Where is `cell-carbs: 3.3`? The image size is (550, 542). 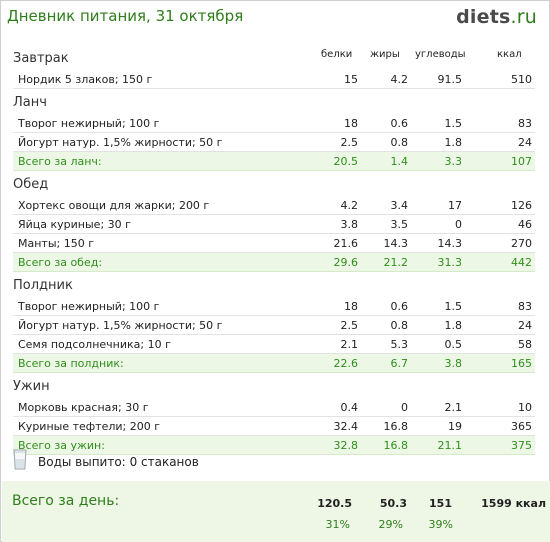 cell-carbs: 3.3 is located at coordinates (453, 161).